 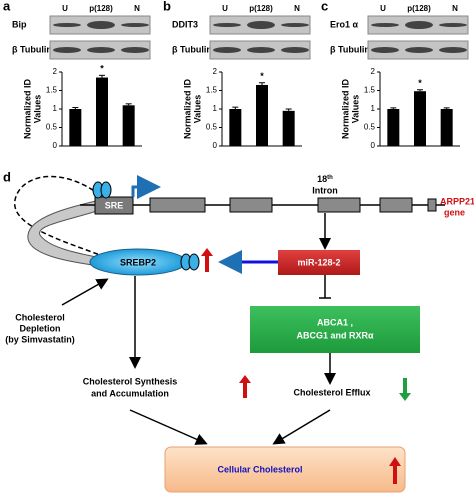 What do you see at coordinates (167, 6) in the screenshot?
I see `panel-letter: b` at bounding box center [167, 6].